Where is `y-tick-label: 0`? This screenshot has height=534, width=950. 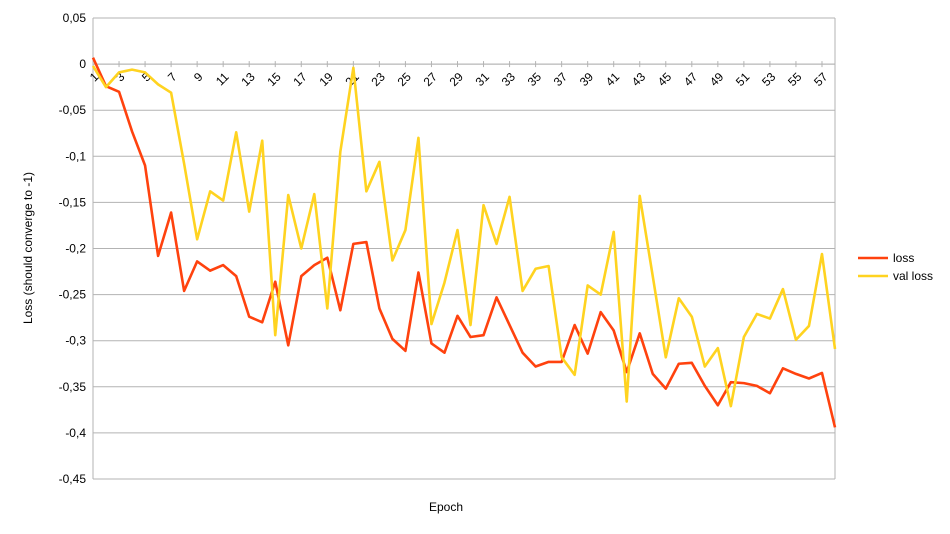 y-tick-label: 0 is located at coordinates (82, 64).